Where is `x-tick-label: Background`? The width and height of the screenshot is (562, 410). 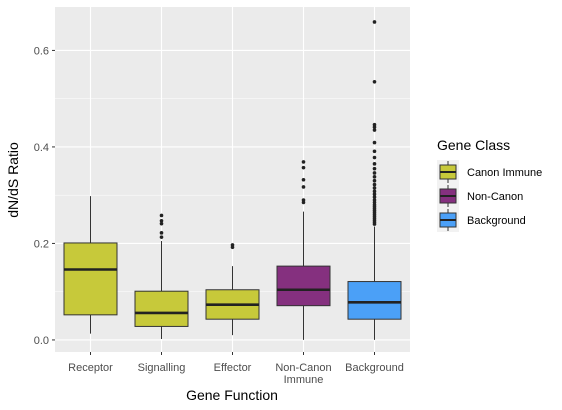 x-tick-label: Background is located at coordinates (374, 368).